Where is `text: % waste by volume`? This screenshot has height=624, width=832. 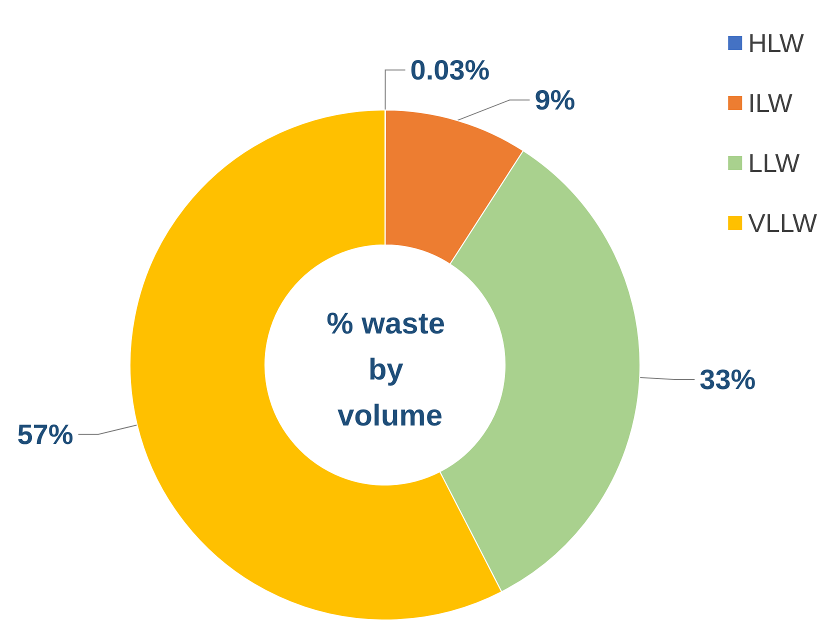 text: % waste by volume is located at coordinates (390, 370).